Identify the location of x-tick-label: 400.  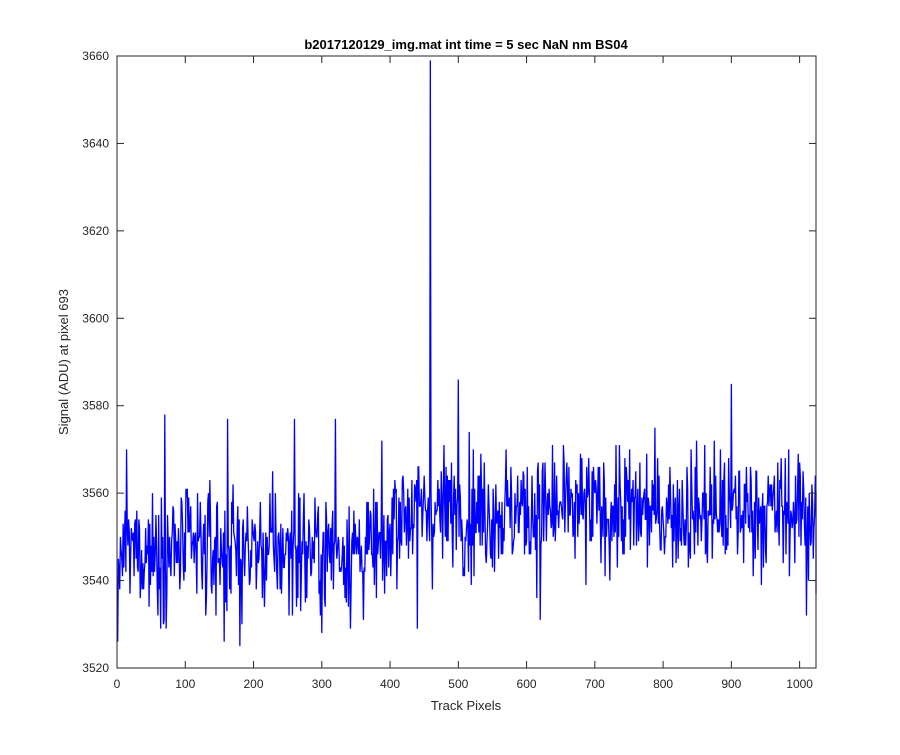
(390, 684).